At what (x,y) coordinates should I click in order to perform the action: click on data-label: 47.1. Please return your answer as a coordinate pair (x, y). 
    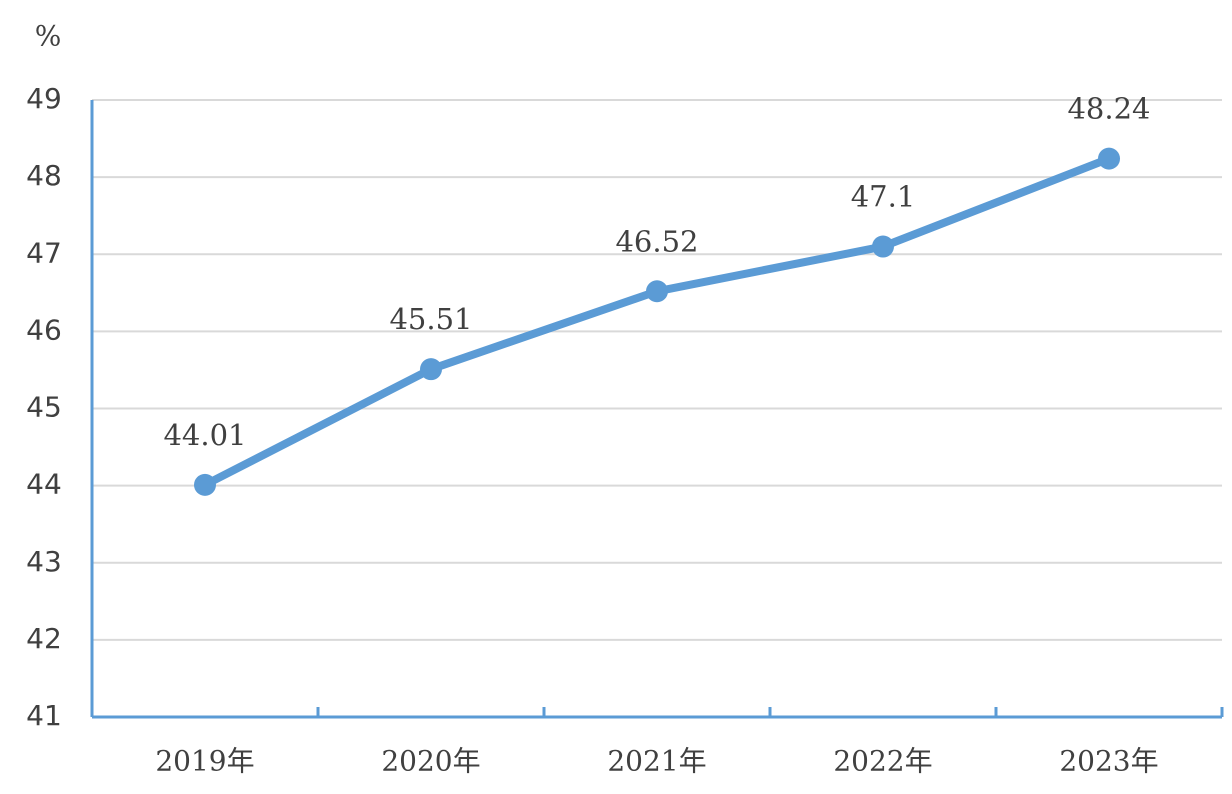
    Looking at the image, I should click on (883, 197).